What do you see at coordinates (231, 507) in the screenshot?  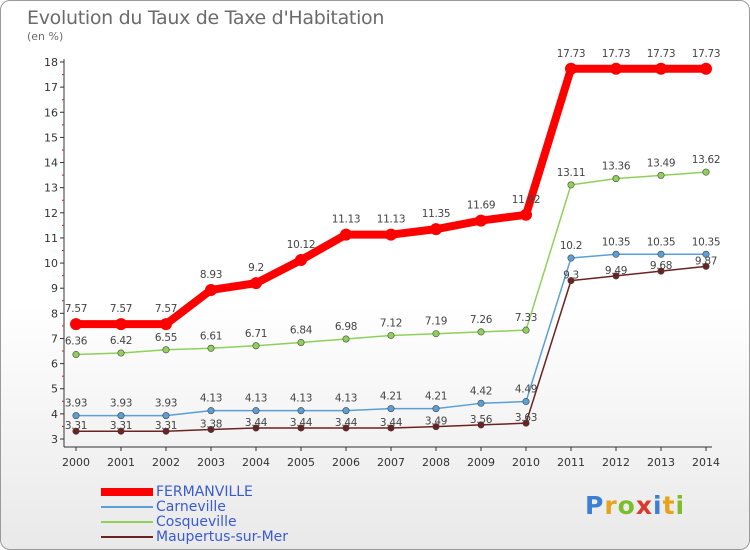 I see `legend-item: Carneville` at bounding box center [231, 507].